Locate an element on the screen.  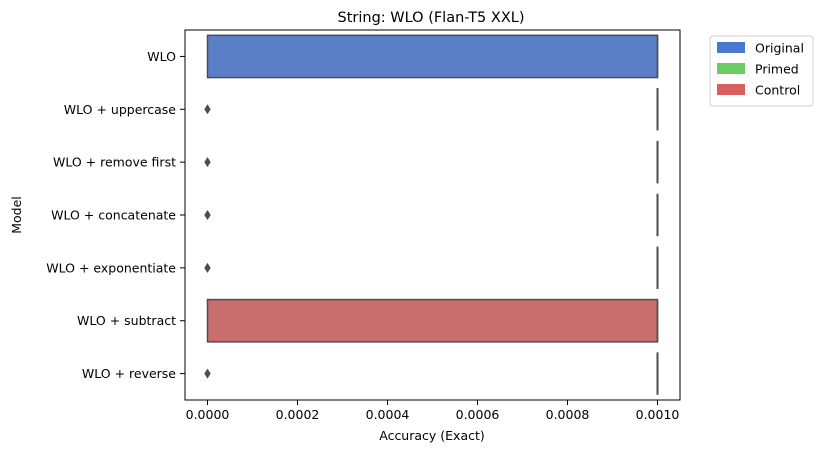
y-tick-label: WLO + concatenate is located at coordinates (113, 215).